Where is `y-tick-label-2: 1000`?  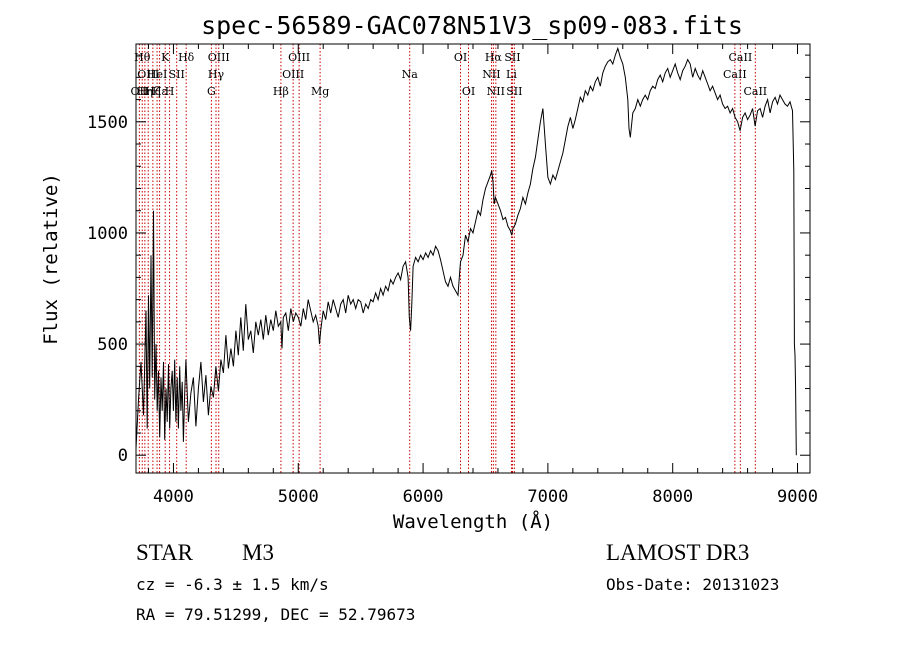 y-tick-label-2: 1000 is located at coordinates (107, 234).